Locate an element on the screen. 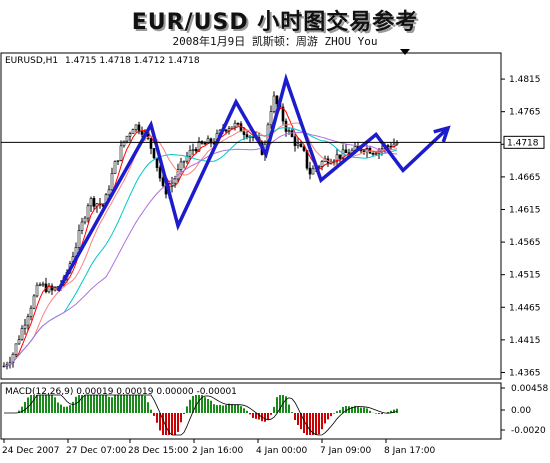 The image size is (550, 463). symbol-name: EURUSD,H1 is located at coordinates (31, 61).